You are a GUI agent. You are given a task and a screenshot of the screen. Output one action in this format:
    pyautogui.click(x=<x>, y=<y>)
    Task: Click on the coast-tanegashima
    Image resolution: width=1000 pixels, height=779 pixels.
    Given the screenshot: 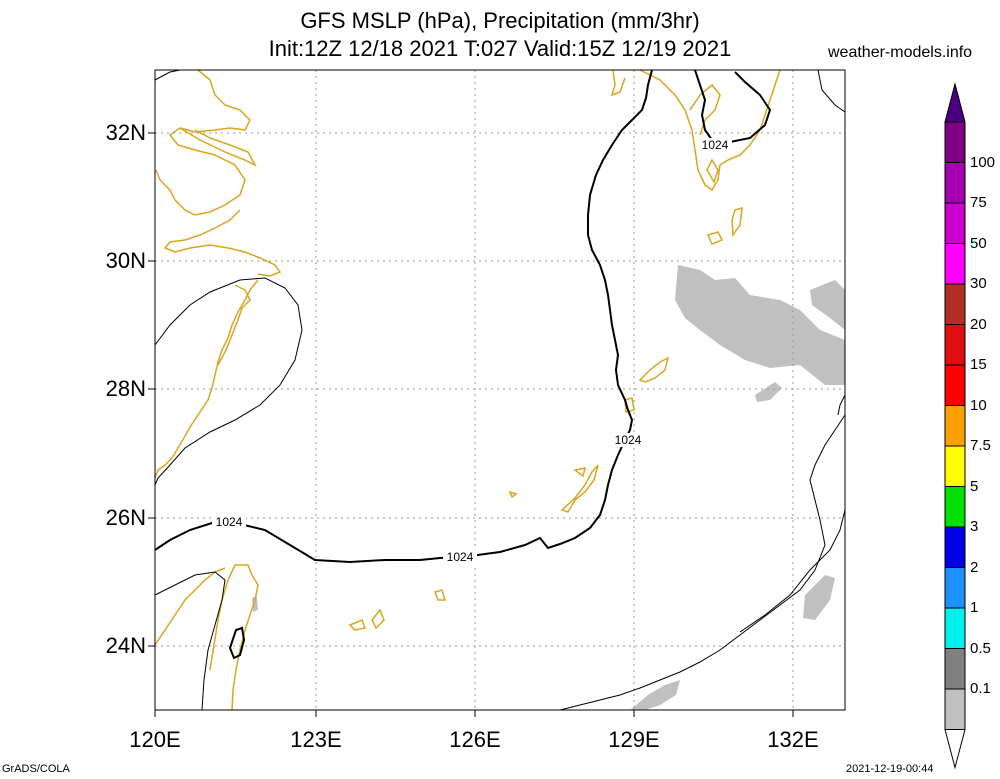 What is the action you would take?
    pyautogui.click(x=712, y=171)
    